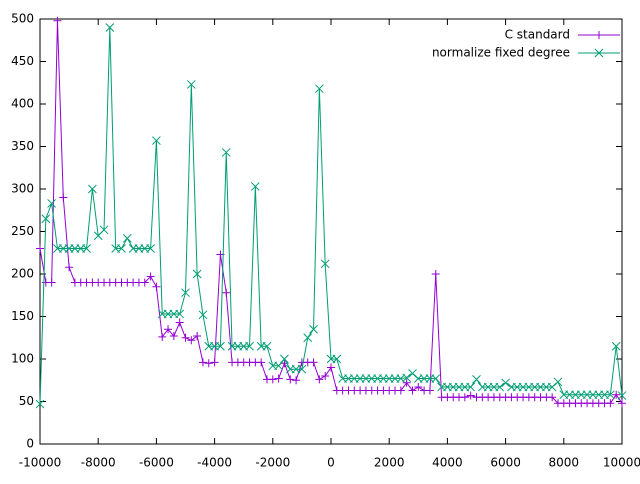 This screenshot has height=484, width=640. What do you see at coordinates (621, 463) in the screenshot?
I see `x-tick-label: 10000` at bounding box center [621, 463].